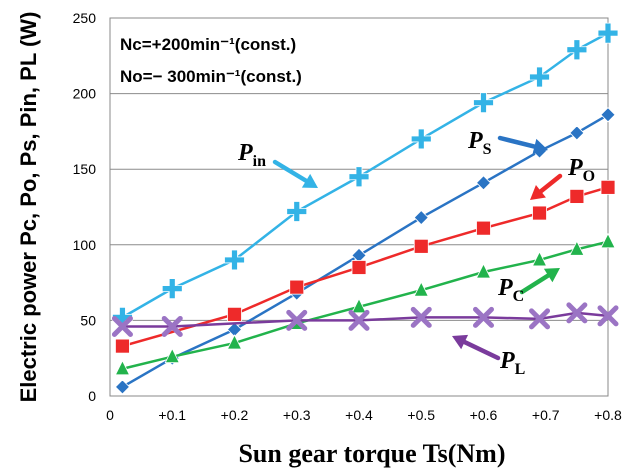 Image resolution: width=638 pixels, height=473 pixels. I want to click on series-label-pl: PL, so click(512, 363).